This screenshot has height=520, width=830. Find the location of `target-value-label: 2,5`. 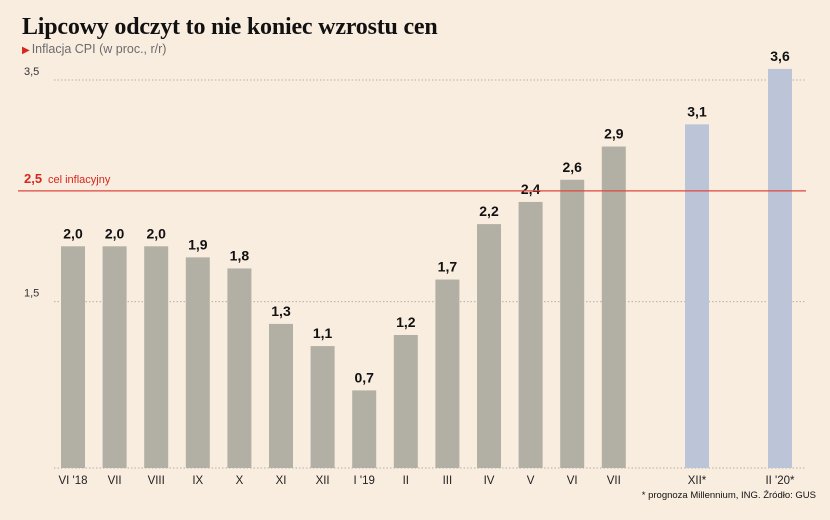

target-value-label: 2,5 is located at coordinates (33, 178).